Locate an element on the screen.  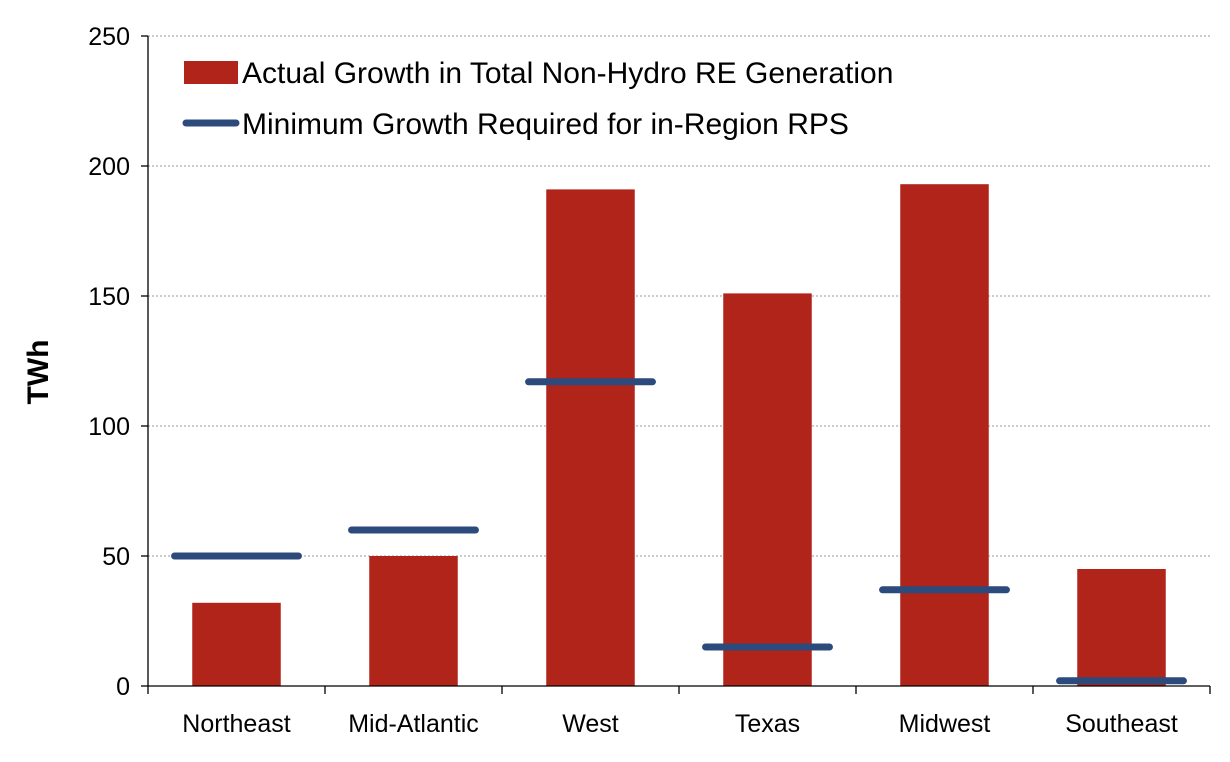
x-tick-label: Mid-Atlantic is located at coordinates (413, 724).